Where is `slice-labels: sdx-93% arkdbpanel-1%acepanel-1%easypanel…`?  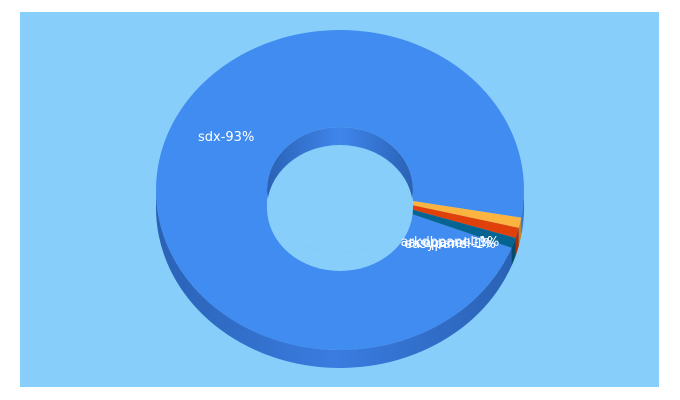 slice-labels: sdx-93% arkdbpanel-1%acepanel-1%easypanel… is located at coordinates (348, 191).